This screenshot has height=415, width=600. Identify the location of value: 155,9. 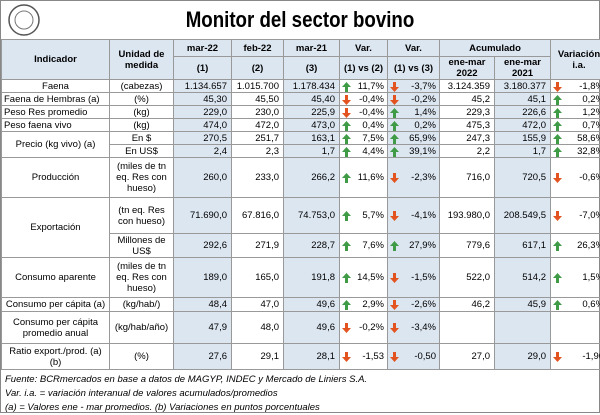
(523, 138).